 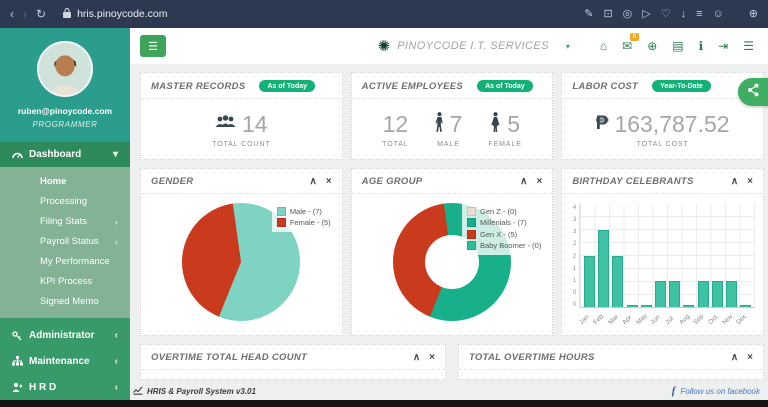 I want to click on avatar, so click(x=65, y=69).